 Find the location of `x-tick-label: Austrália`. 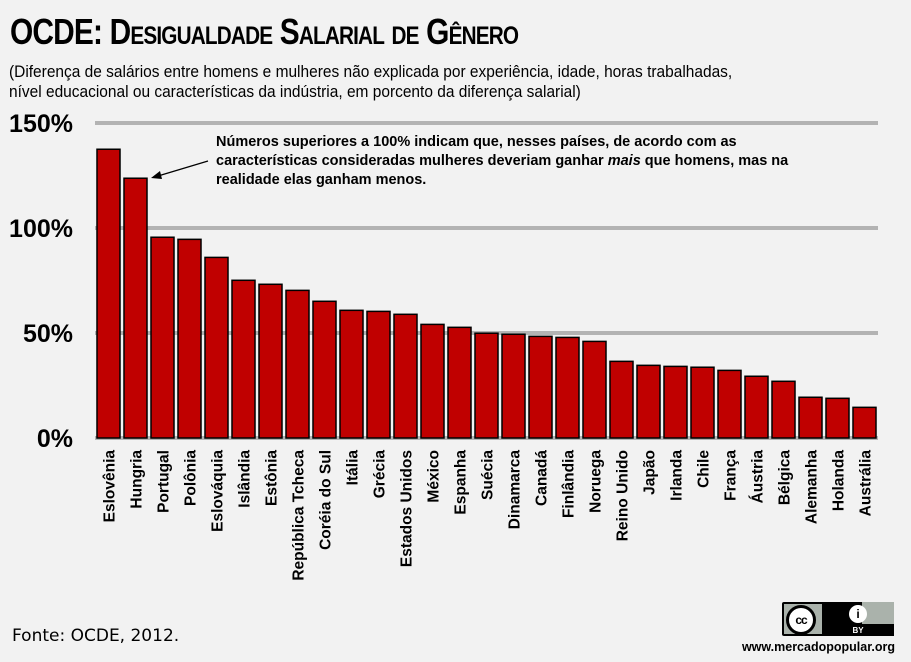

x-tick-label: Austrália is located at coordinates (866, 483).